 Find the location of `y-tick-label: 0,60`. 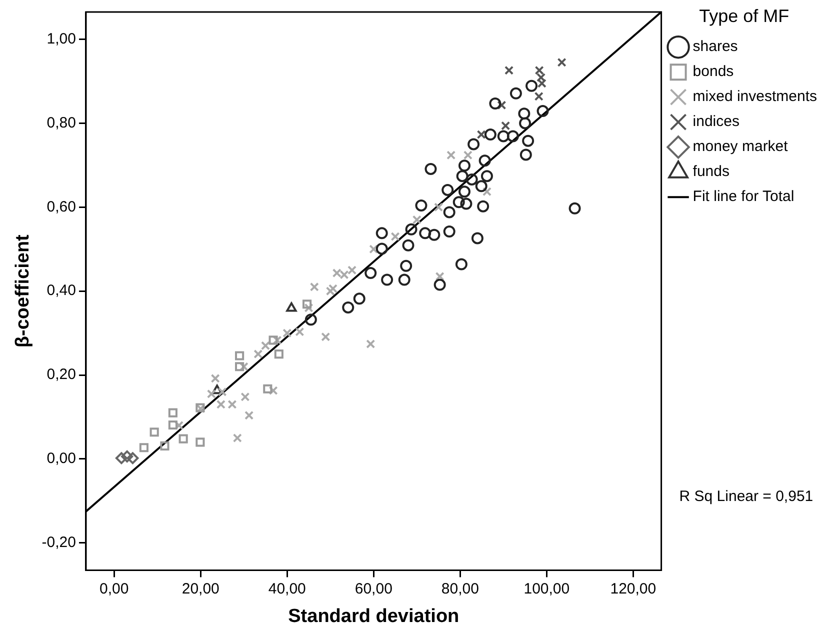

y-tick-label: 0,60 is located at coordinates (61, 207).